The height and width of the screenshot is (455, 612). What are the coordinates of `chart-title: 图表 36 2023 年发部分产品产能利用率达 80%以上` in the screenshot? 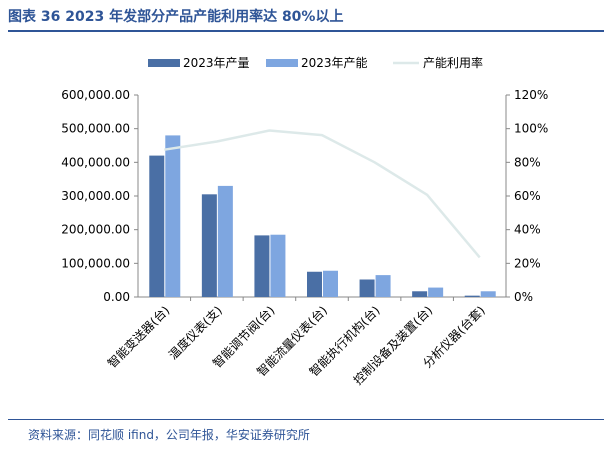 It's located at (176, 17).